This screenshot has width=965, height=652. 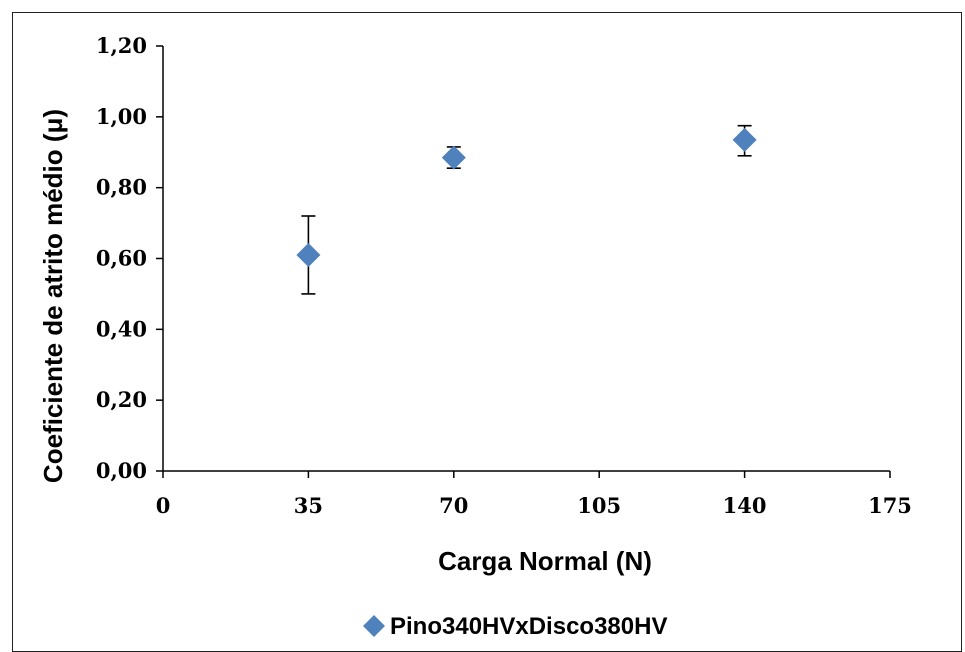 What do you see at coordinates (599, 505) in the screenshot?
I see `x-tick-label: 105` at bounding box center [599, 505].